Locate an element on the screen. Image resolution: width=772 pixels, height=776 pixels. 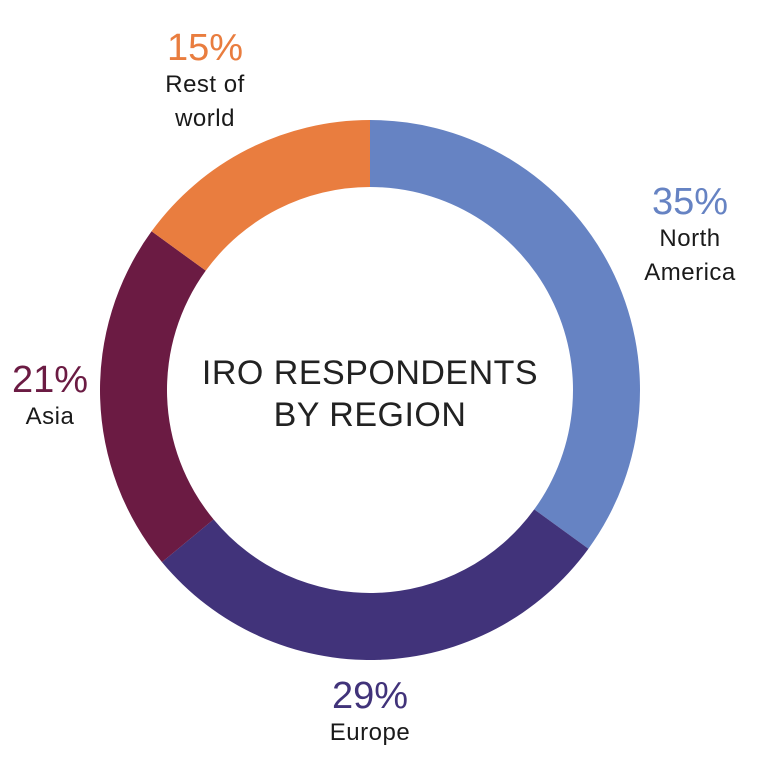
chart-title-line-1: IRO RESPONDENTS is located at coordinates (370, 373).